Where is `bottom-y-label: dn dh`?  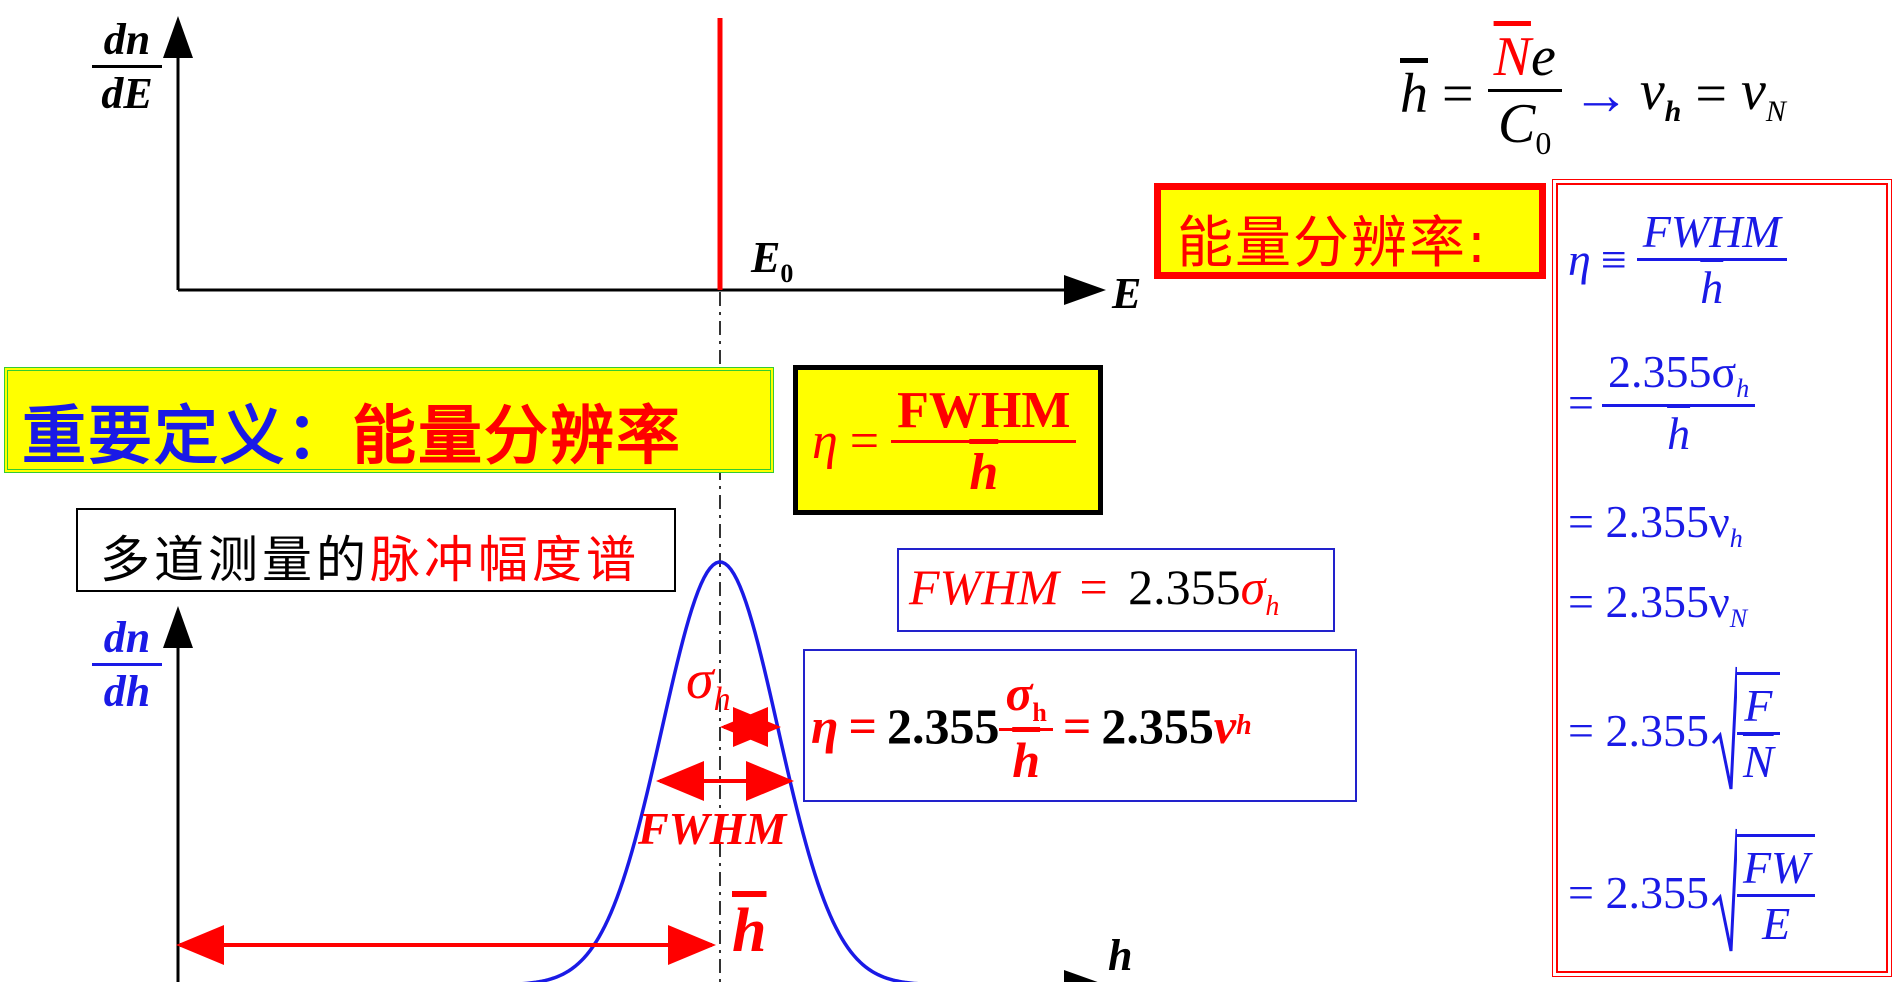 bottom-y-label: dn dh is located at coordinates (127, 664).